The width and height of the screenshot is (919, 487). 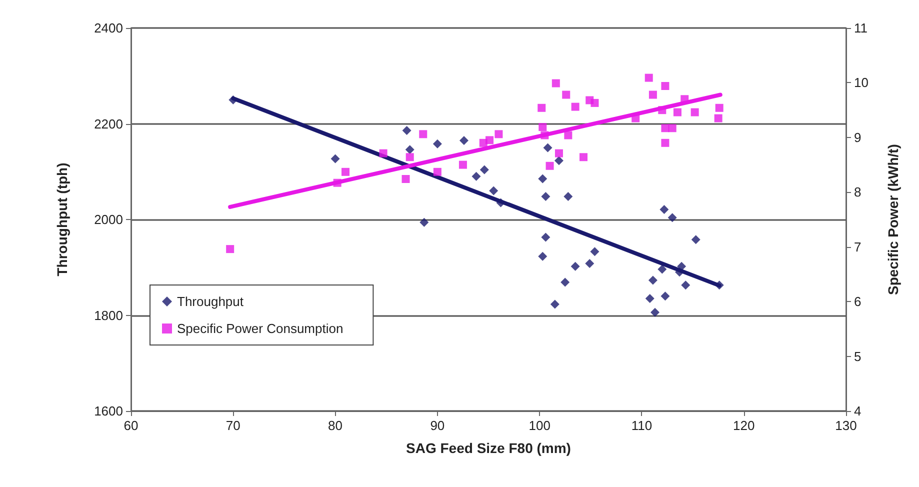 I want to click on x-tick-label: 70, so click(x=233, y=425).